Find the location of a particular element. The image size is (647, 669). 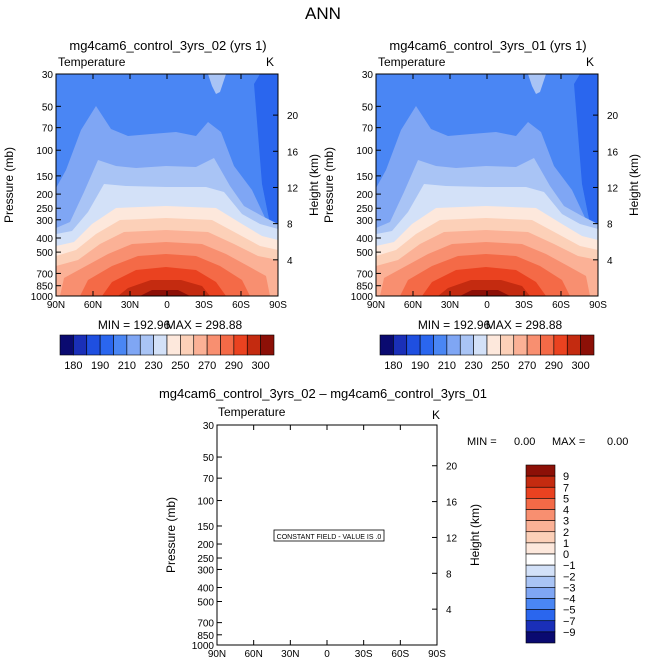

colorbar-label: 4 is located at coordinates (566, 511).